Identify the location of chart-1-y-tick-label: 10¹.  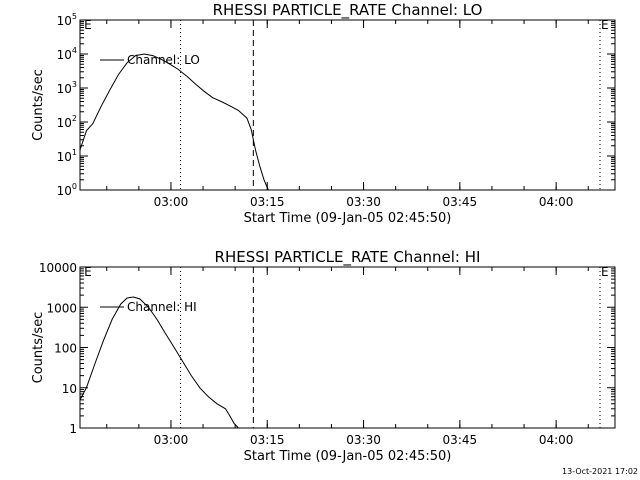
(67, 156).